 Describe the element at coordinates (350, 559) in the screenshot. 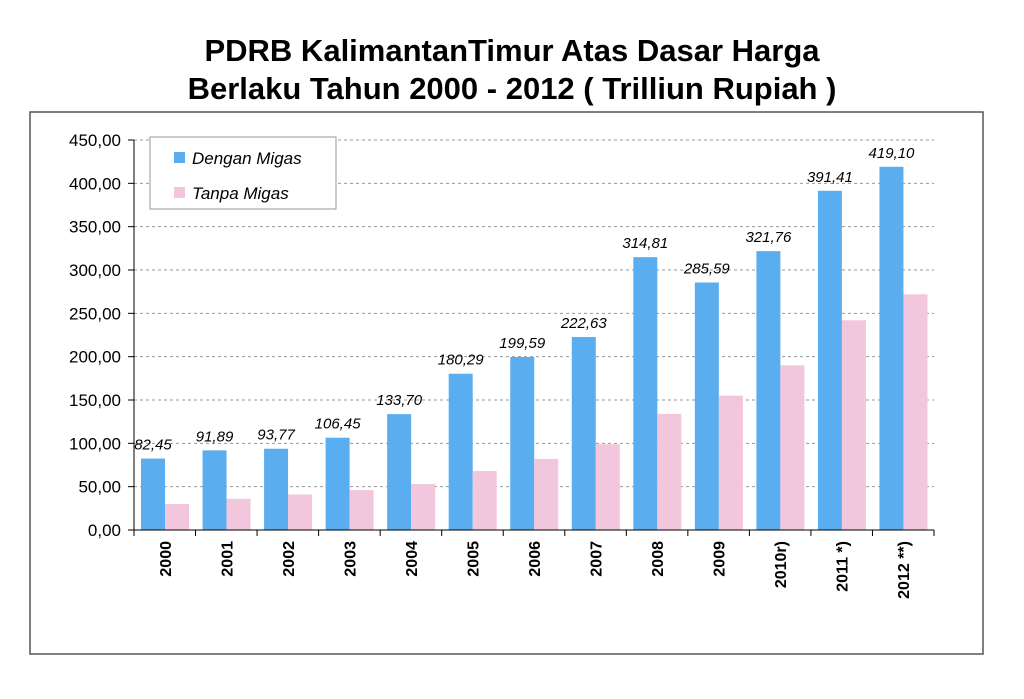

I see `x-tick-label: 2003` at that location.